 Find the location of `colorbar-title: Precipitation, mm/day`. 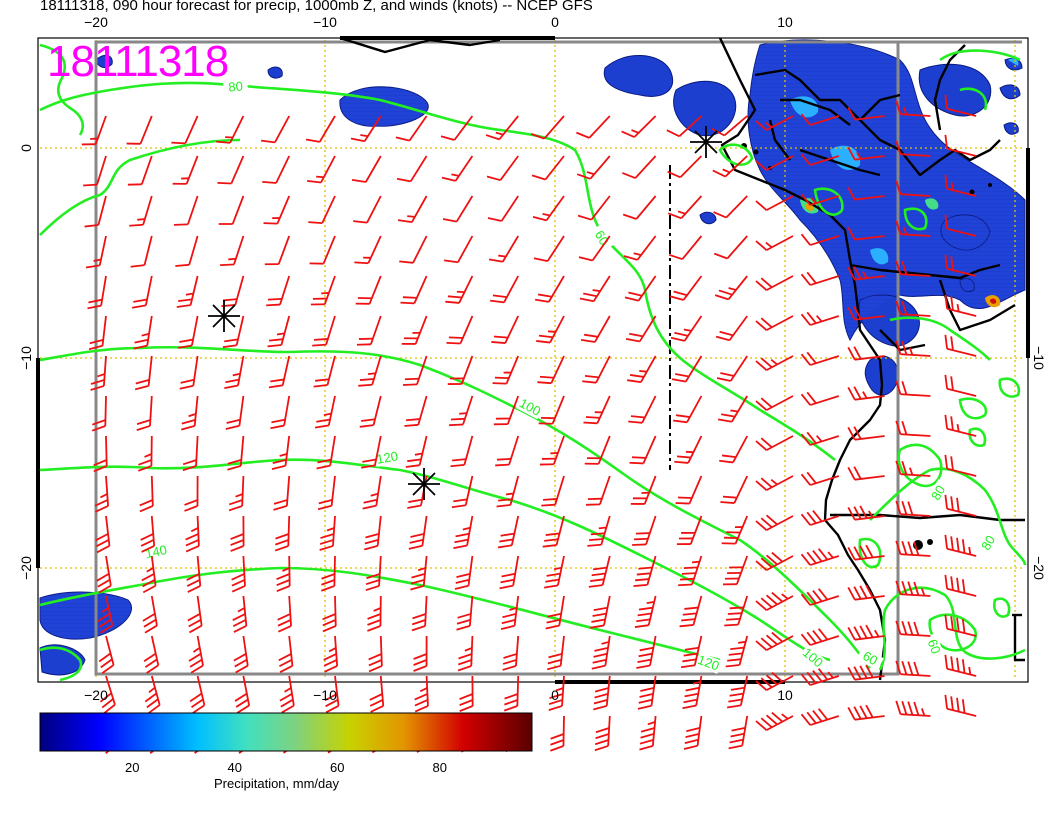

colorbar-title: Precipitation, mm/day is located at coordinates (276, 783).